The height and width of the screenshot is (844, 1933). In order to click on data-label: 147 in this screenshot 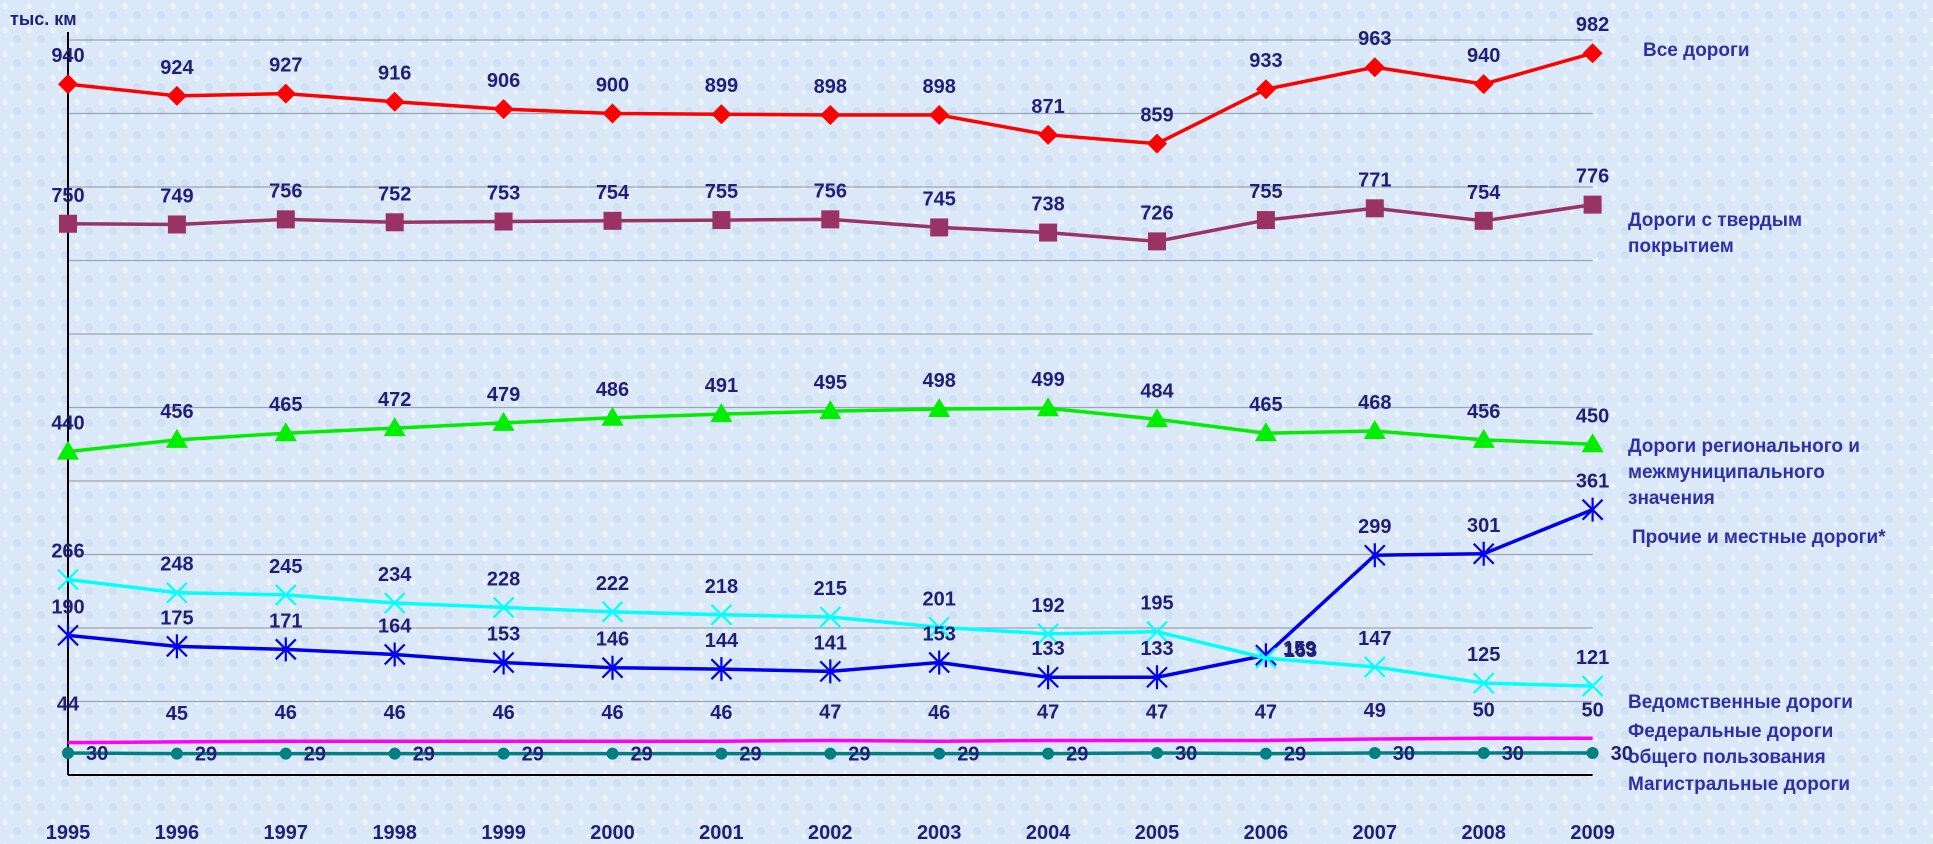, I will do `click(1374, 639)`.